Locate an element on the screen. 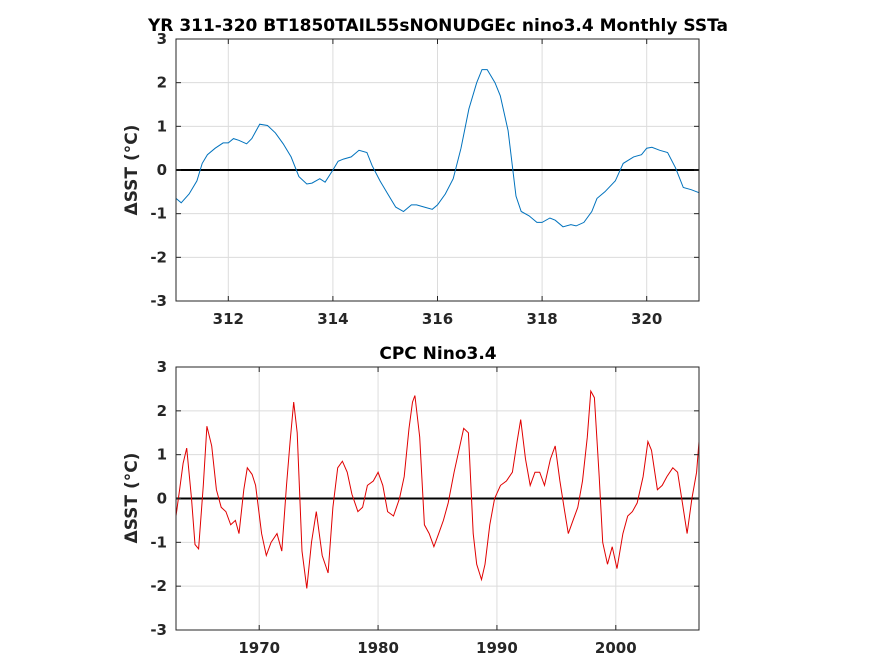  bottom-y-axis-label: ΔSST (°C) is located at coordinates (132, 498).